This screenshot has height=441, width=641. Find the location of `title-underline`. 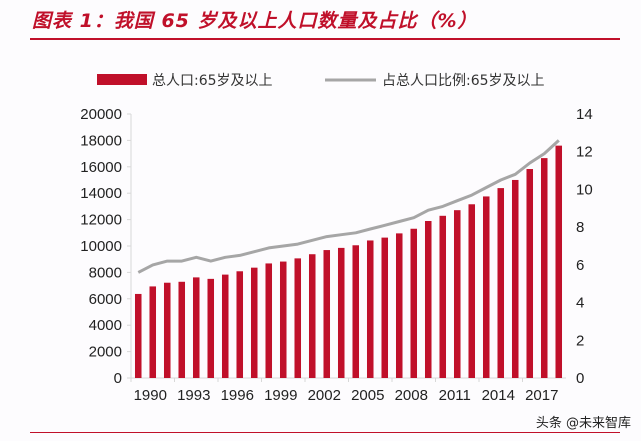

title-underline is located at coordinates (325, 39).